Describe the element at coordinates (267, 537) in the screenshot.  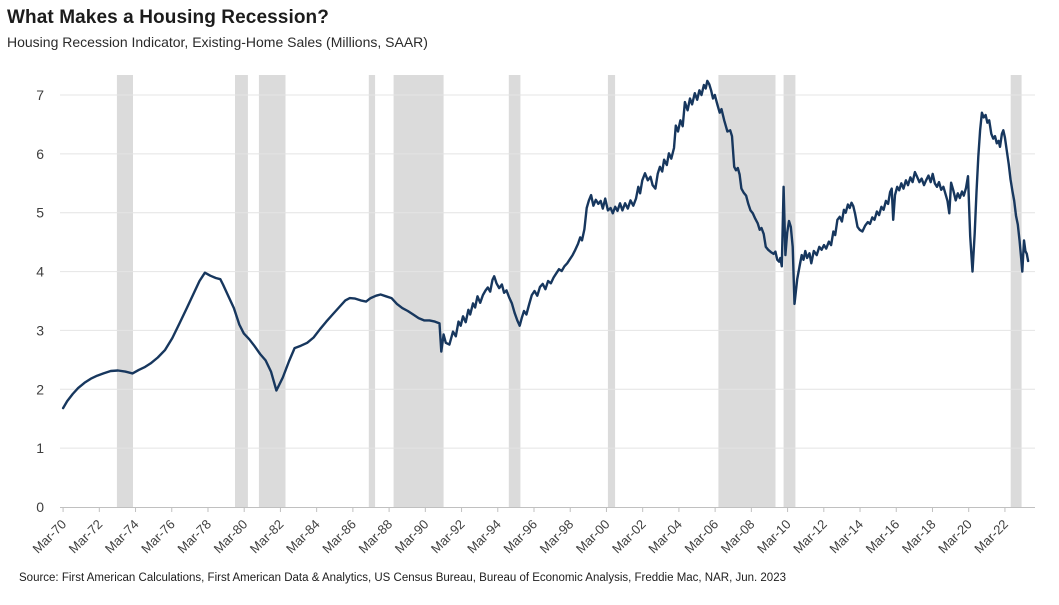
I see `x-axis-label: Mar-82` at that location.